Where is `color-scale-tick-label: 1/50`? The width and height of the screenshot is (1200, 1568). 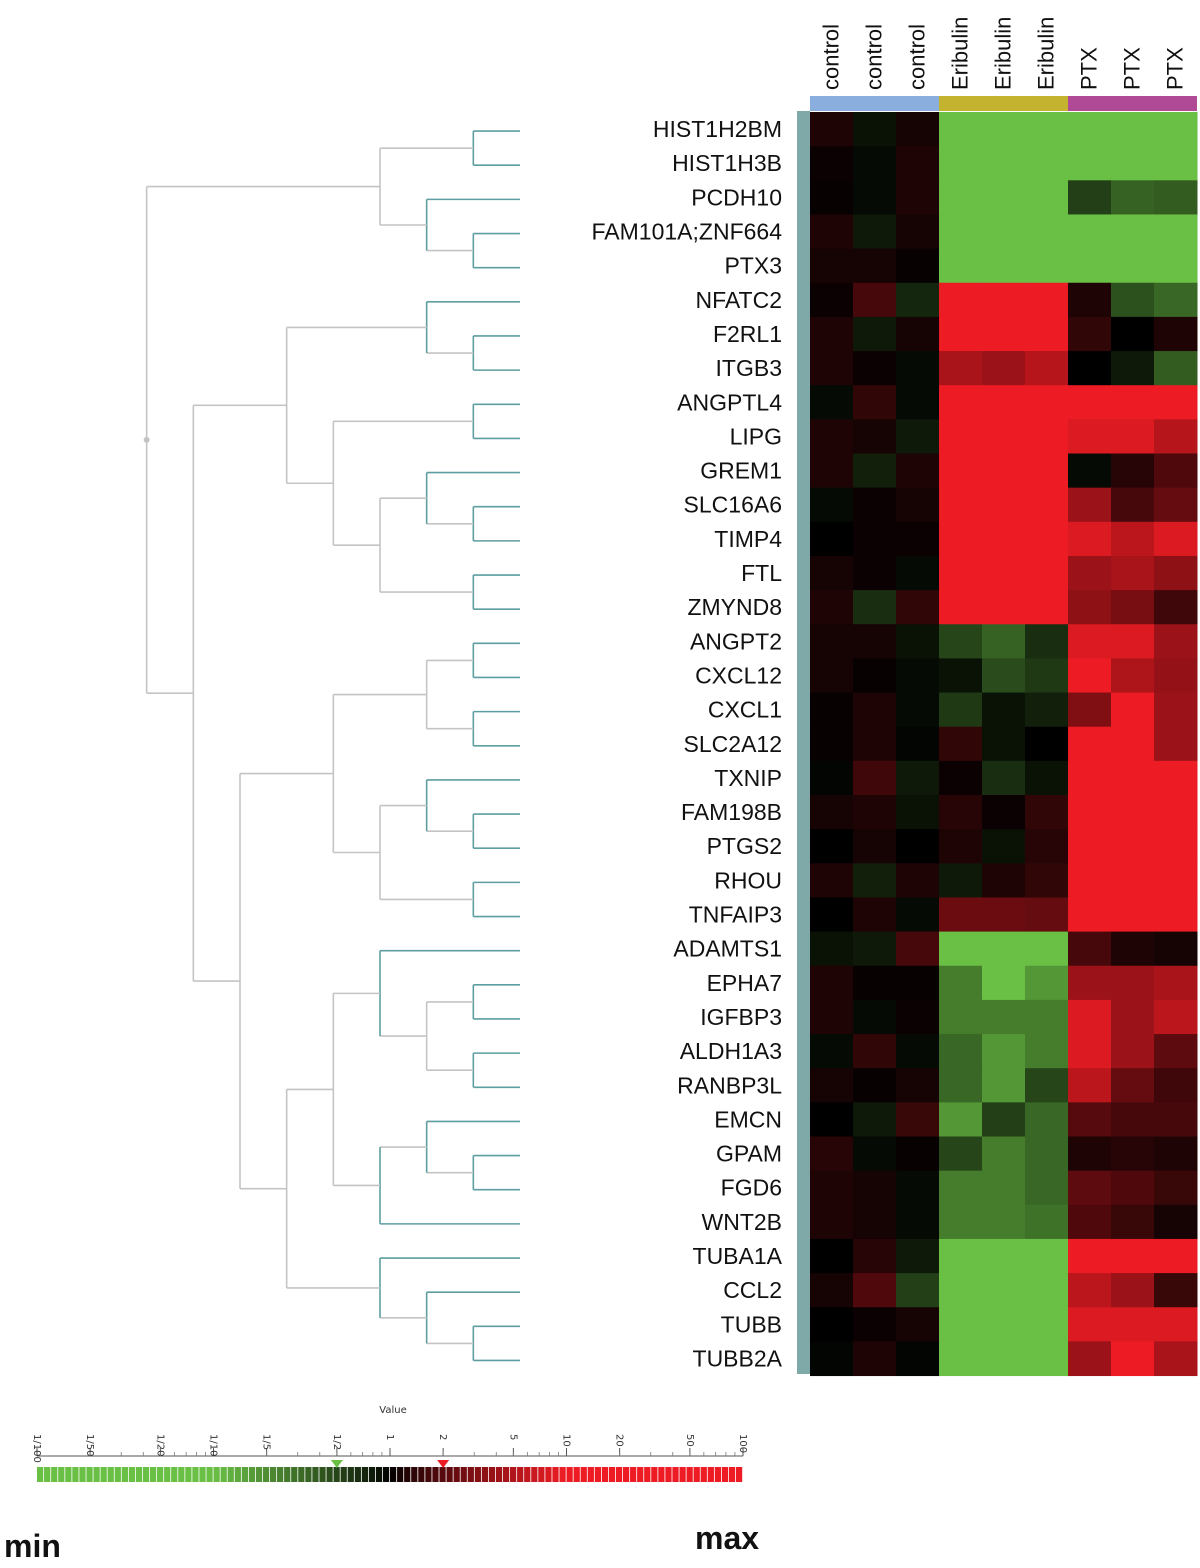 color-scale-tick-label: 1/50 is located at coordinates (89, 1445).